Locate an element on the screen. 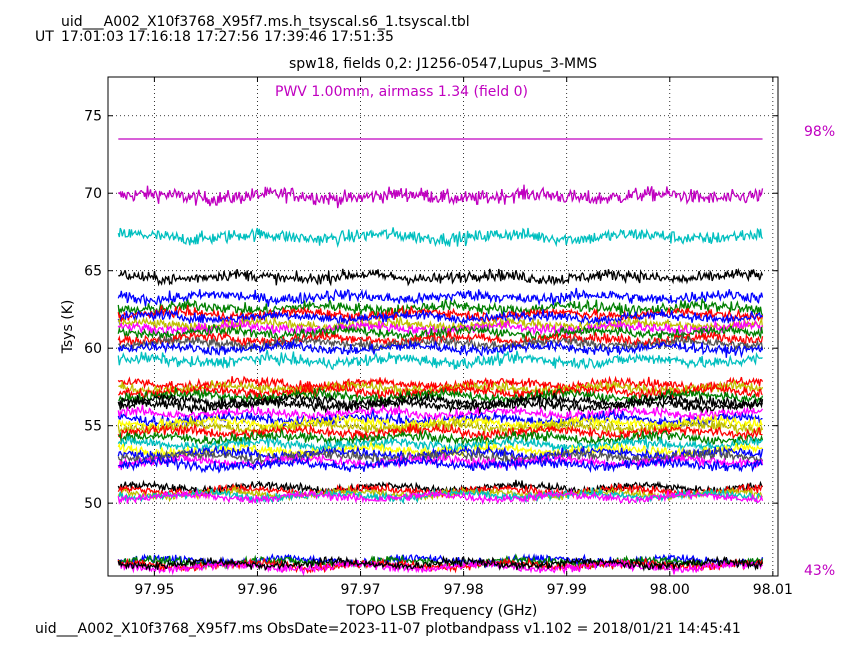  ut-time: 17:27:56 is located at coordinates (227, 37).